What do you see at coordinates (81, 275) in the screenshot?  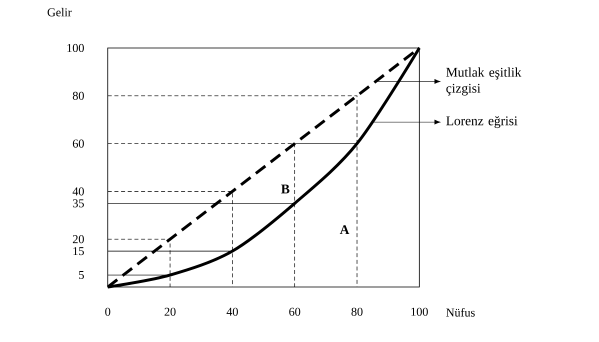 I see `y-tick-label: 5` at bounding box center [81, 275].